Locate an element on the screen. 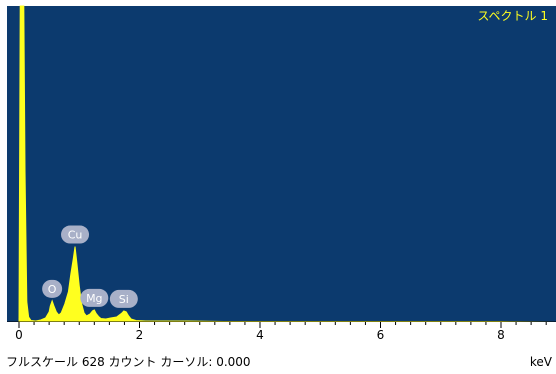 Image resolution: width=556 pixels, height=374 pixels. x-axis-ticks: 0 2 4 6 8 is located at coordinates (281, 337).